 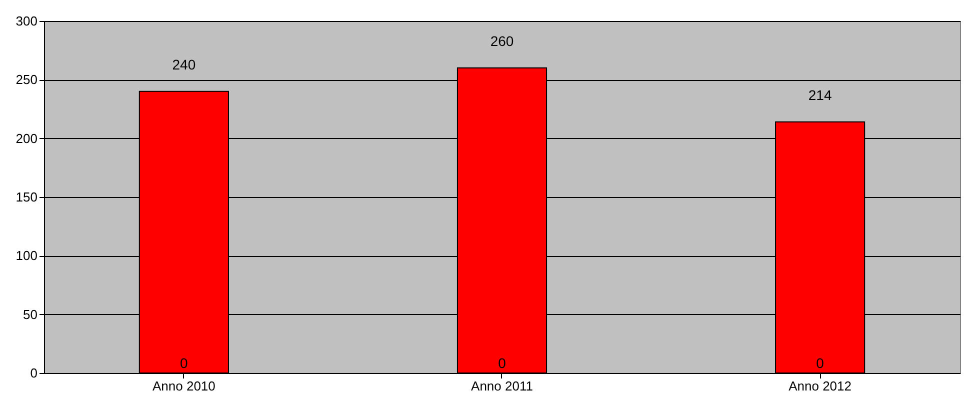 I want to click on x-tick-label: Anno 2012, so click(x=820, y=386).